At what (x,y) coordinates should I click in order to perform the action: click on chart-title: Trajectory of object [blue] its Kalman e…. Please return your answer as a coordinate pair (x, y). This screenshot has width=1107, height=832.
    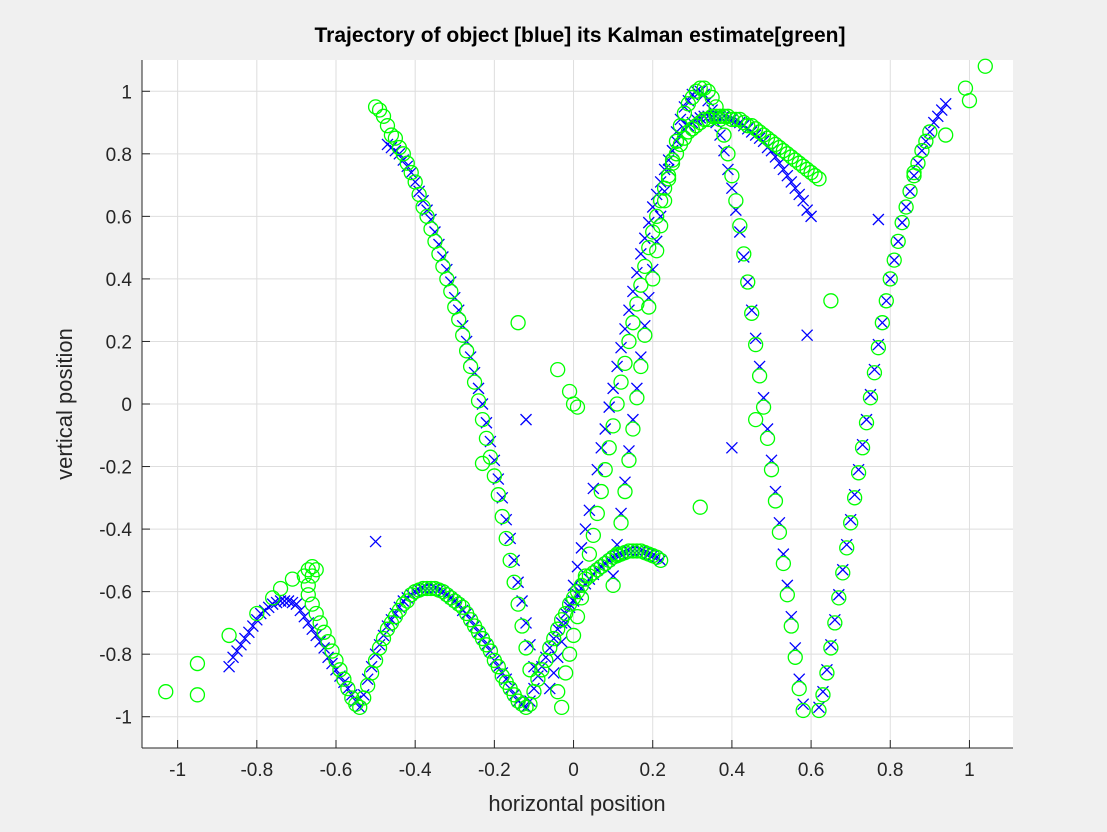
    Looking at the image, I should click on (580, 35).